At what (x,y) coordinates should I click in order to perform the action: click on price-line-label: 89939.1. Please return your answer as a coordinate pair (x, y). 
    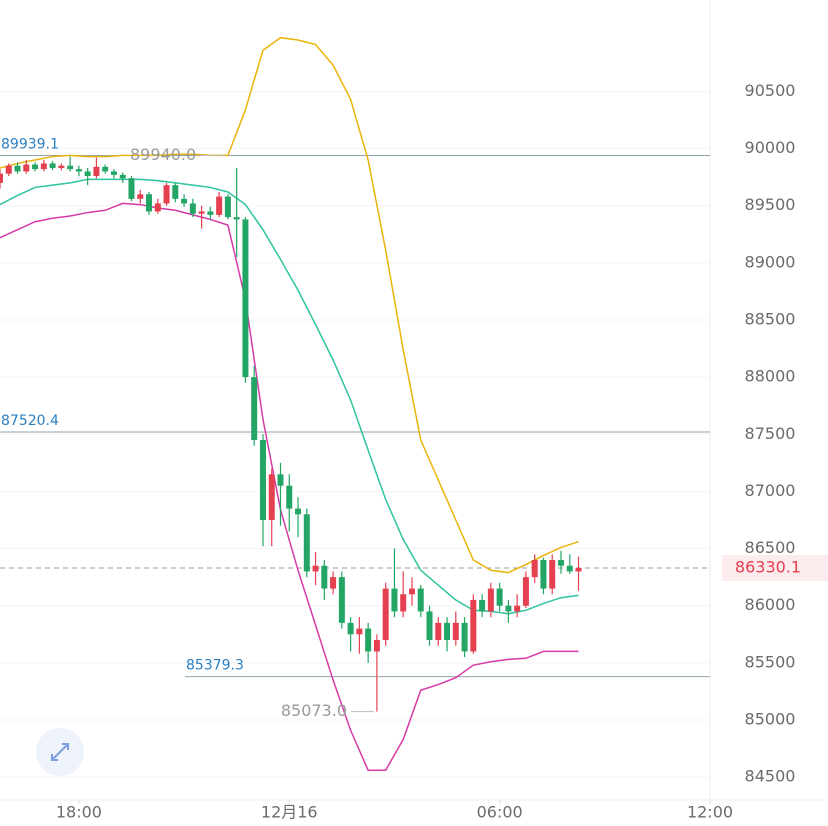
    Looking at the image, I should click on (30, 145).